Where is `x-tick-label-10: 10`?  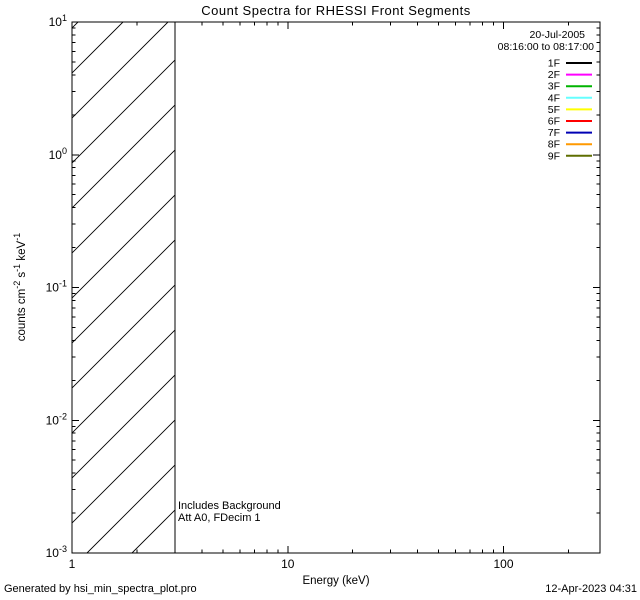
x-tick-label-10: 10 is located at coordinates (288, 564).